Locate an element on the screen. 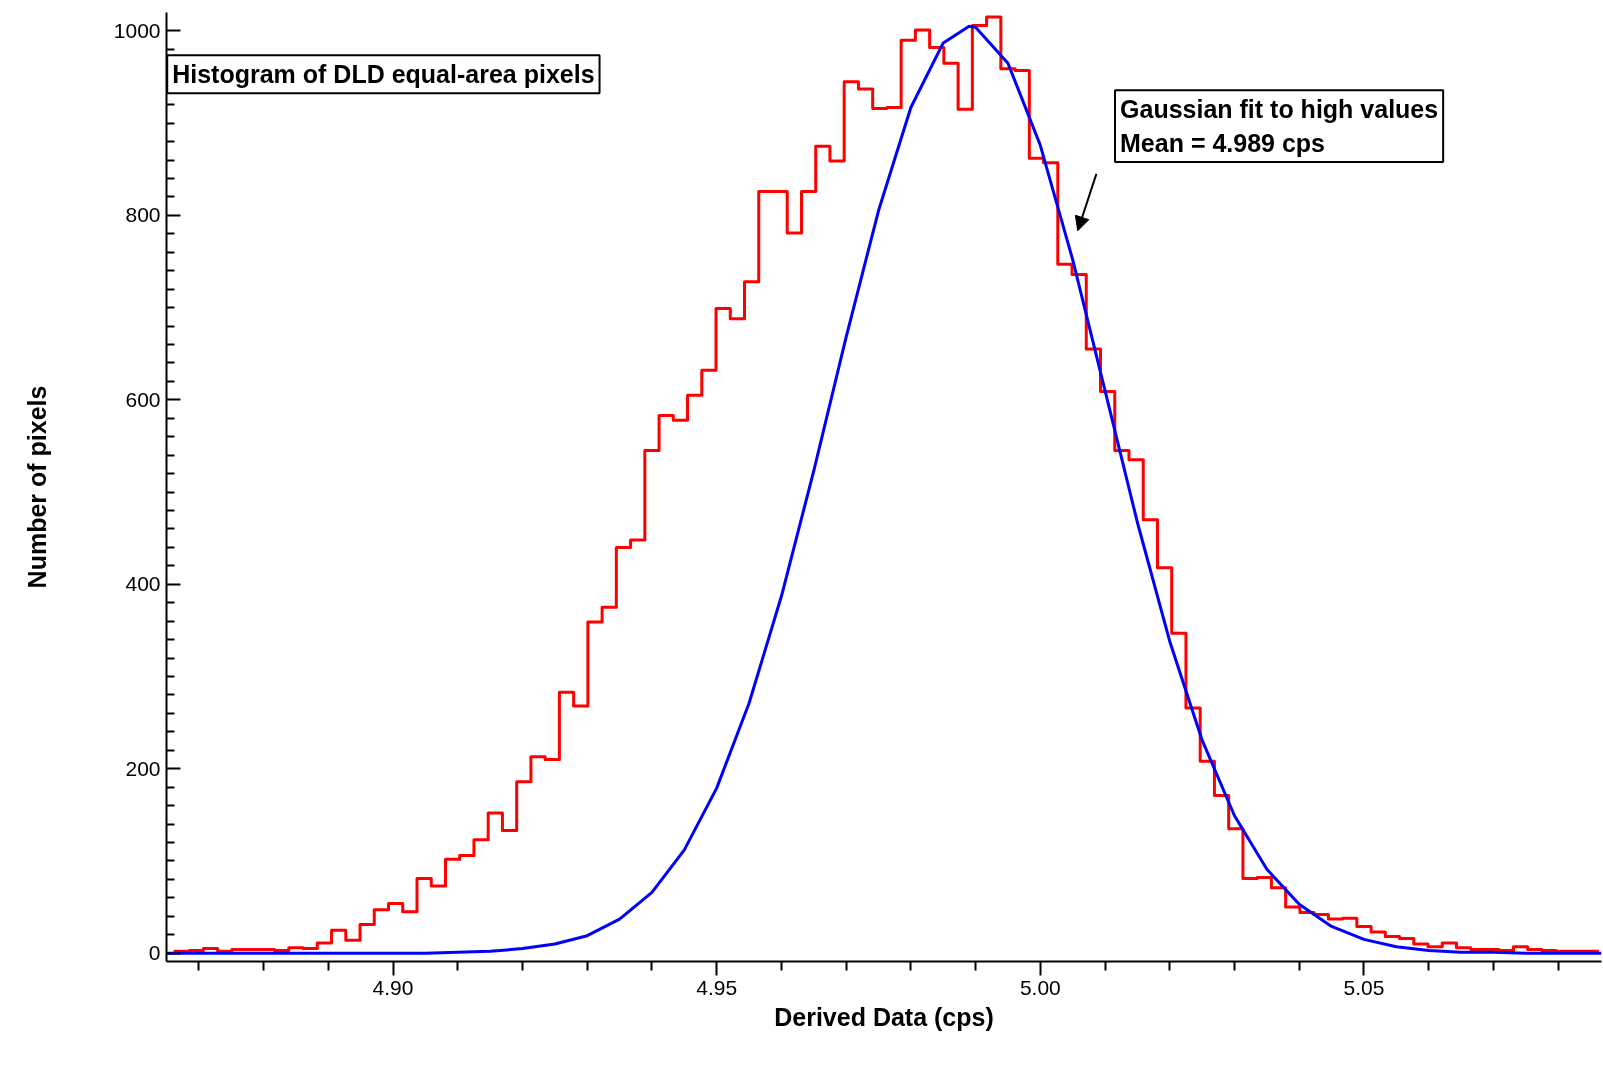 The image size is (1603, 1082). x-tick-label: 5.00 is located at coordinates (1040, 987).